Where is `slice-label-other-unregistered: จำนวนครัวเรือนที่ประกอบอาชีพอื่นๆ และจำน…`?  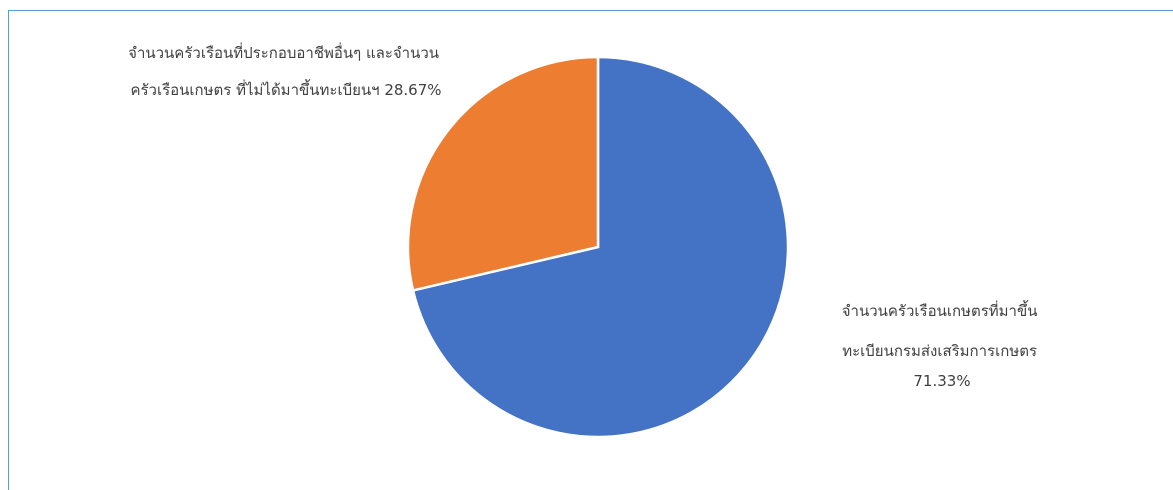 slice-label-other-unregistered: จำนวนครัวเรือนที่ประกอบอาชีพอื่นๆ และจำน… is located at coordinates (286, 70).